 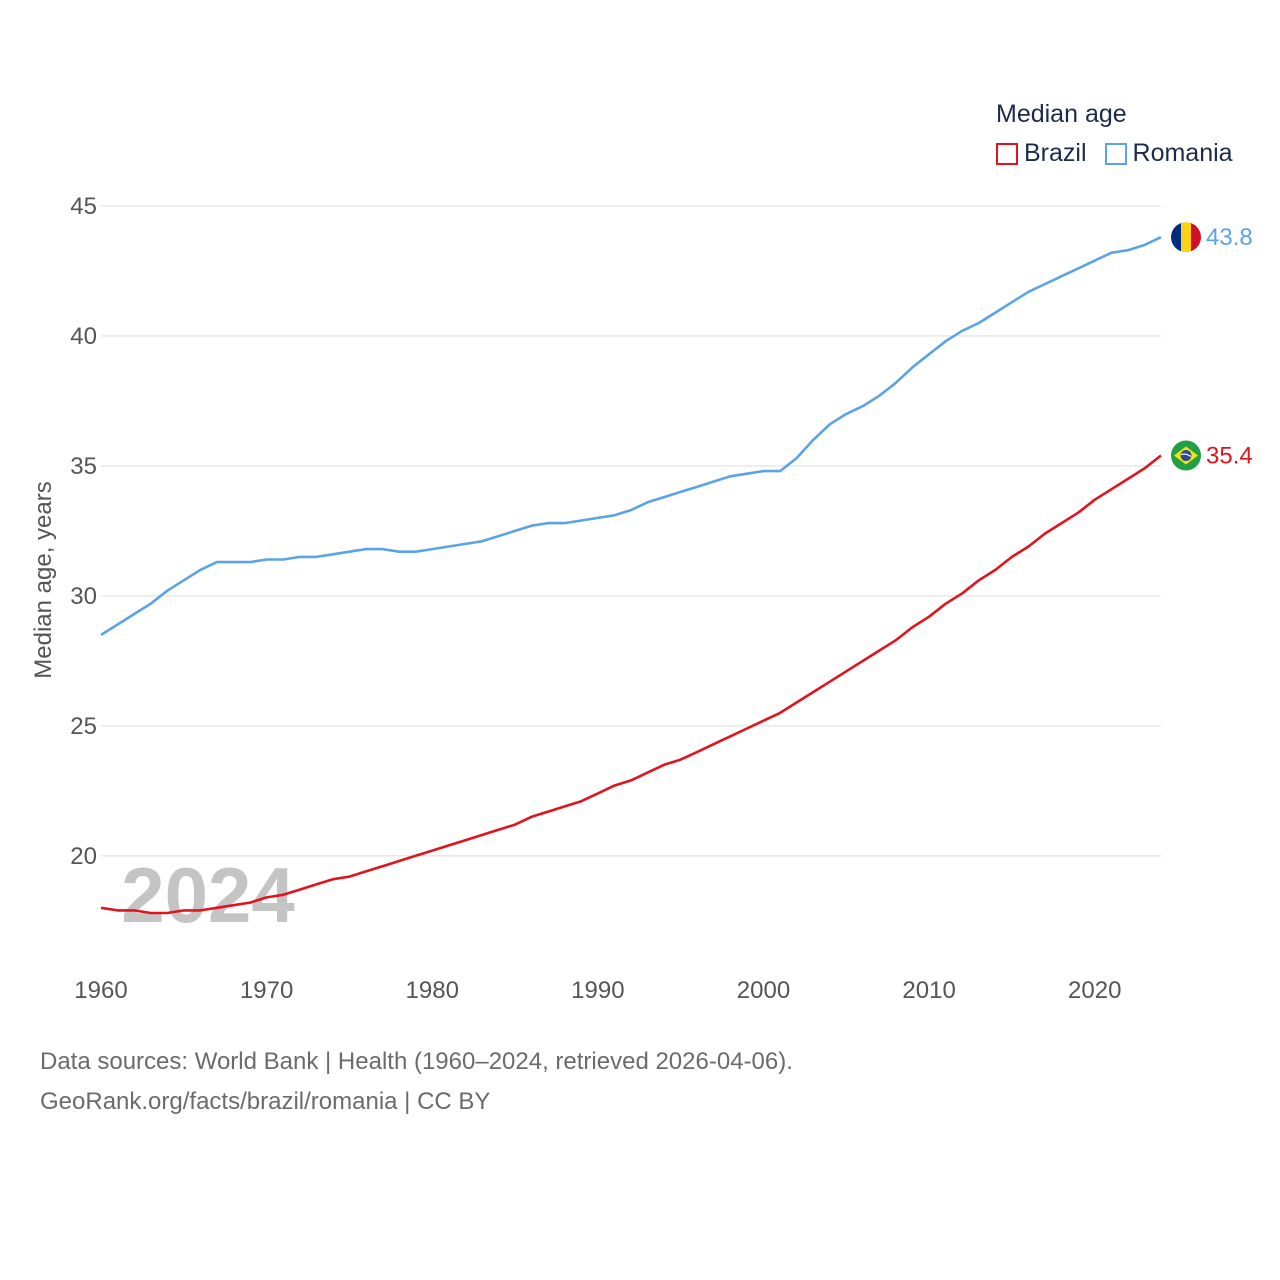 I want to click on romania-end-value: 43.8, so click(x=1229, y=237).